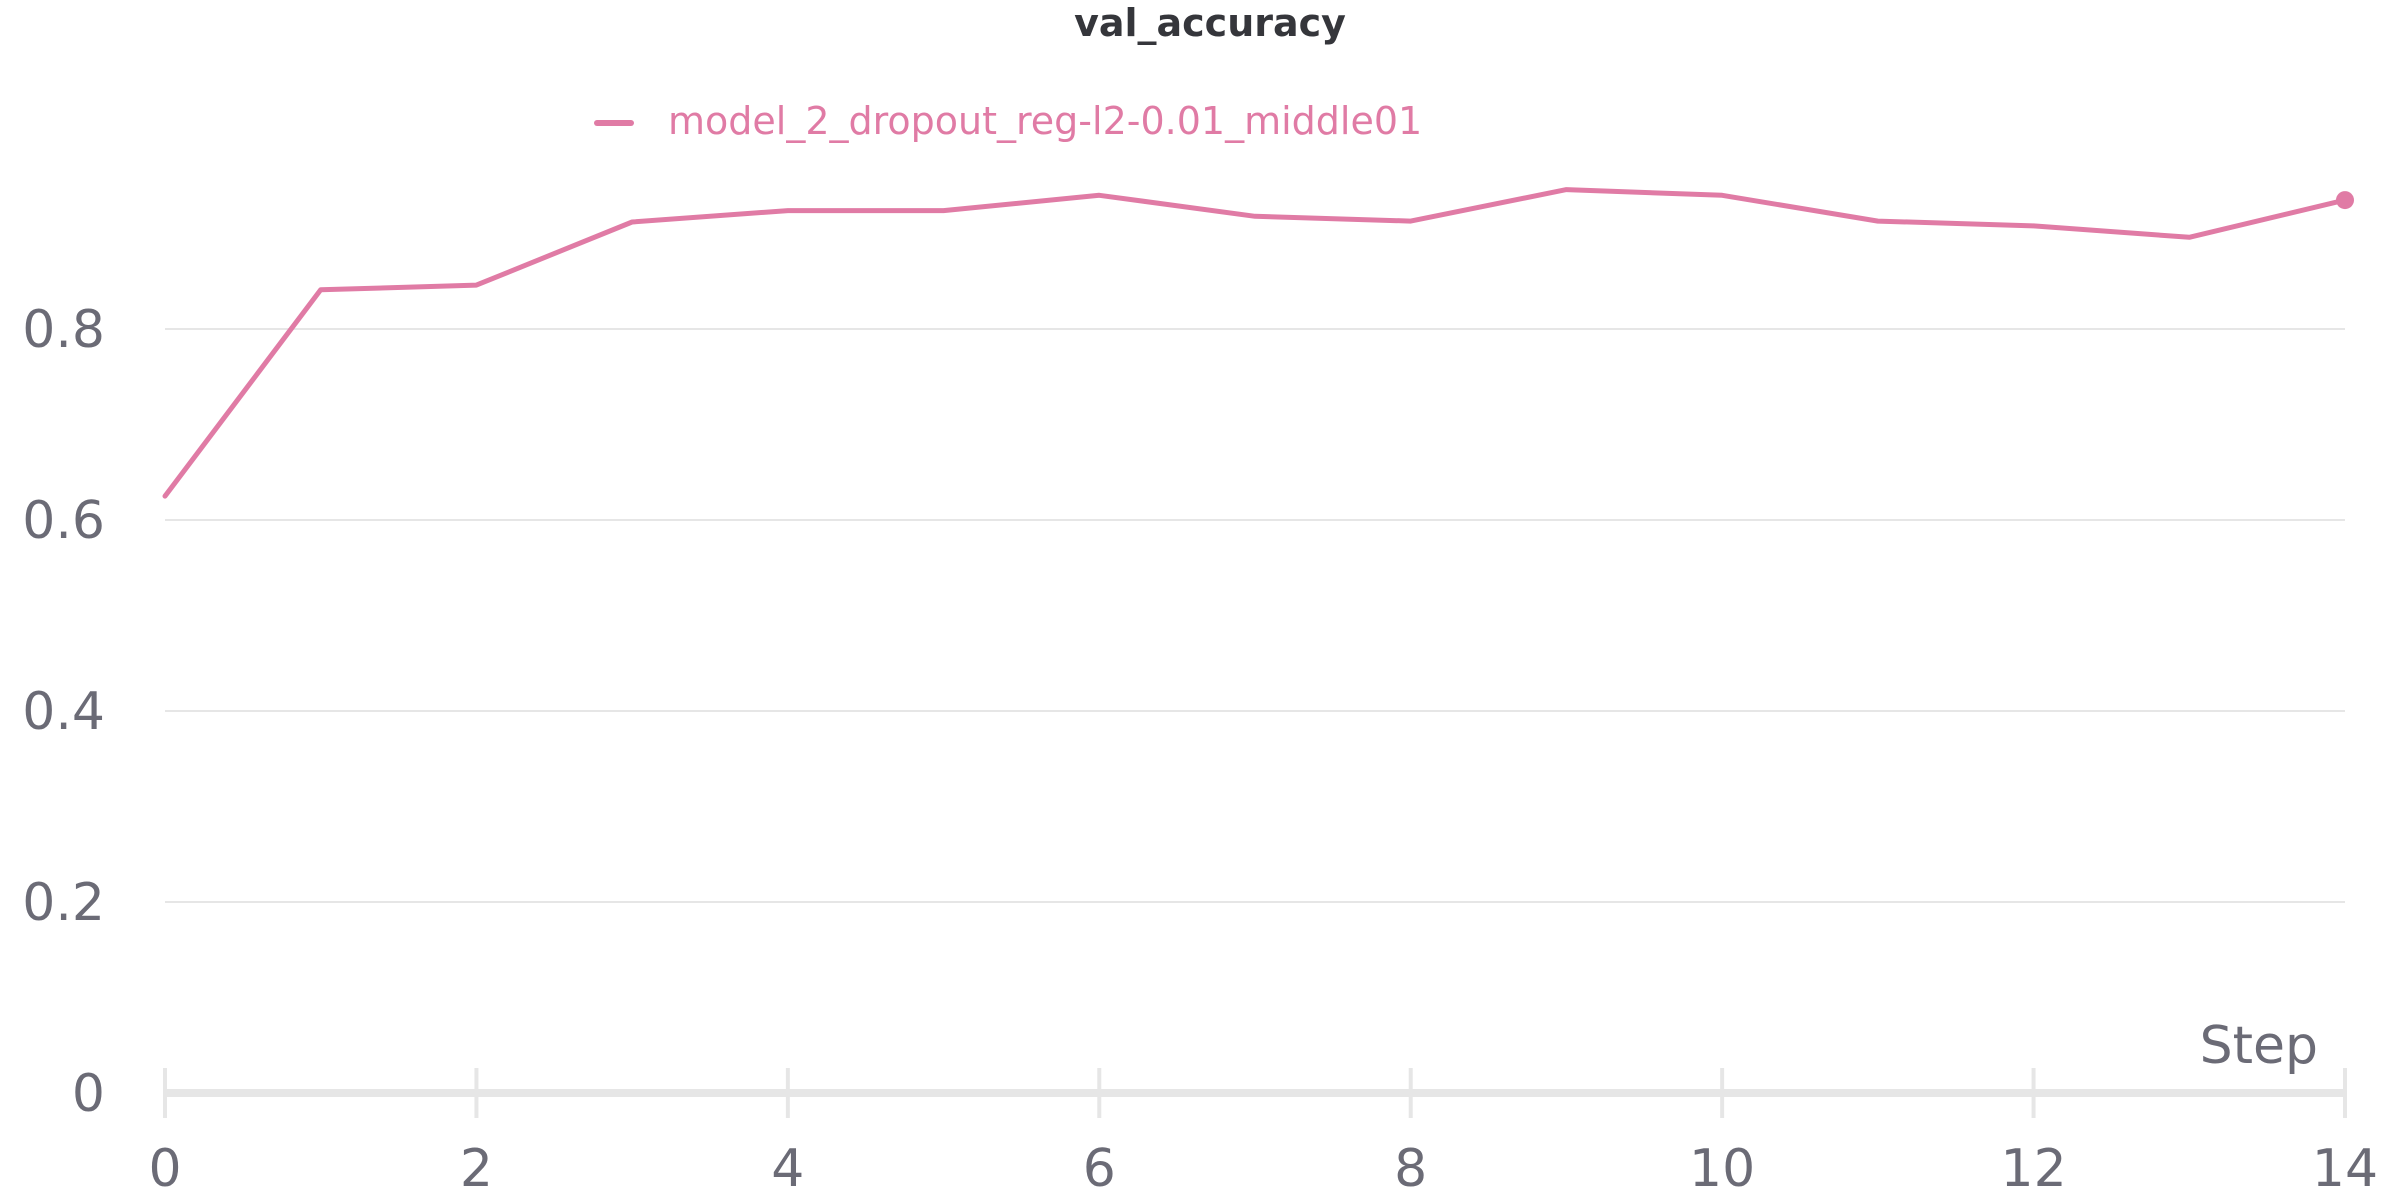 The image size is (2400, 1200). Describe the element at coordinates (787, 1169) in the screenshot. I see `x-tick-label: 4` at that location.